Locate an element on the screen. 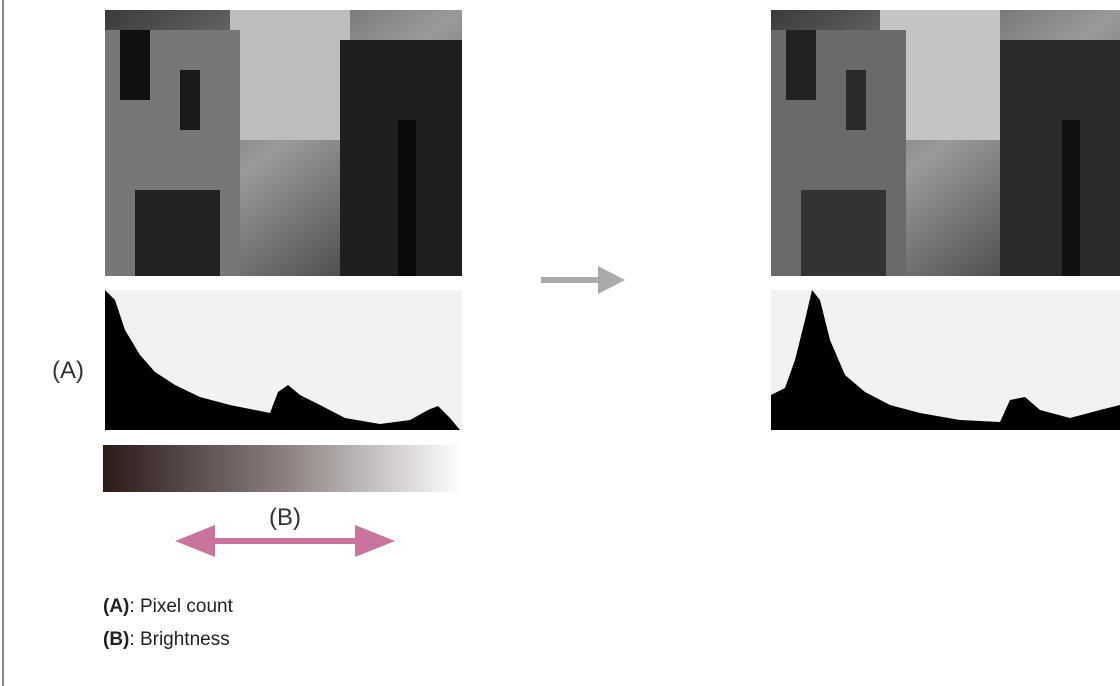 The image size is (1120, 686). legend-key: (A) is located at coordinates (116, 606).